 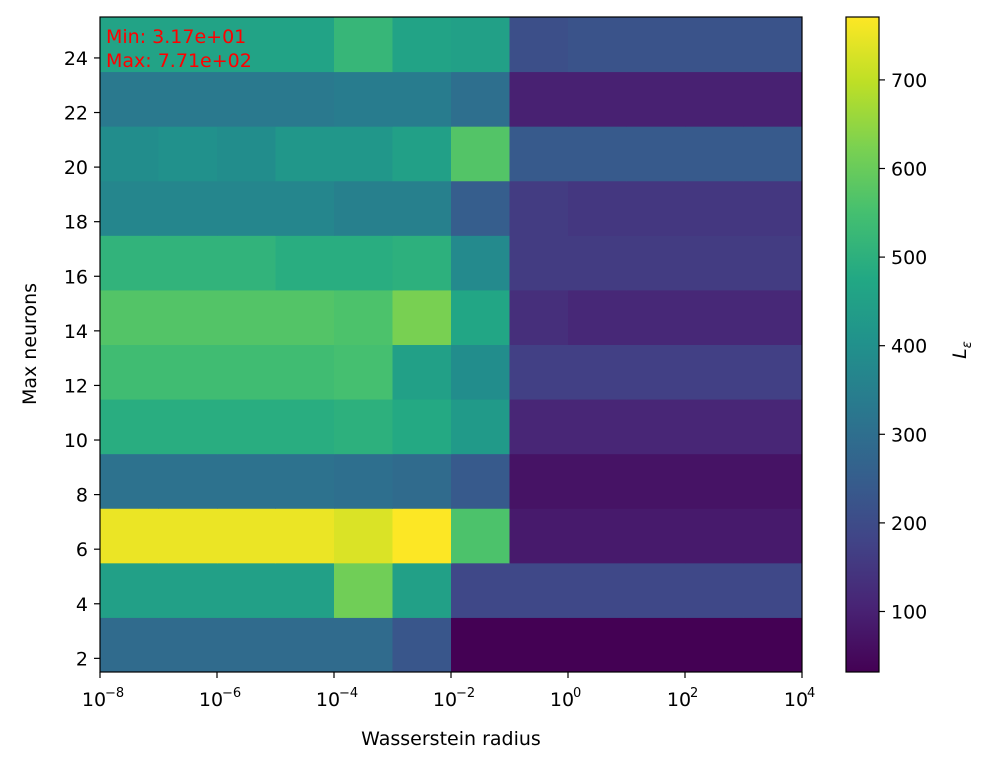 What do you see at coordinates (76, 441) in the screenshot?
I see `y-tick-label: 10` at bounding box center [76, 441].